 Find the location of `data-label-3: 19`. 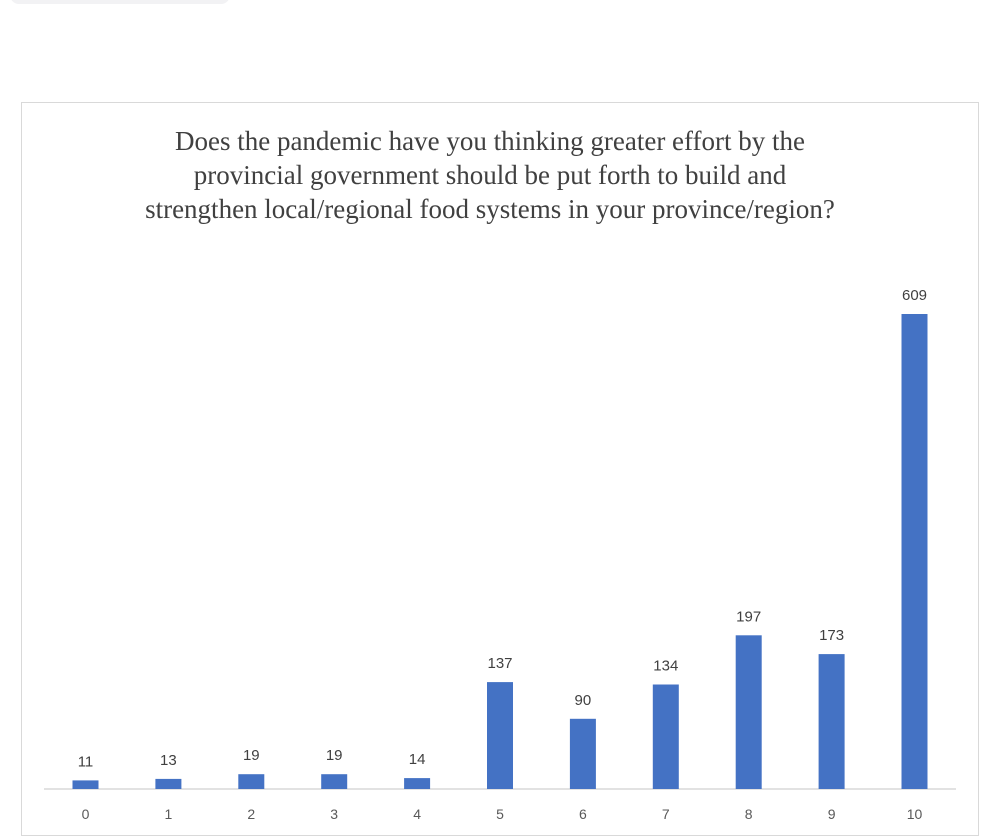

data-label-3: 19 is located at coordinates (334, 755).